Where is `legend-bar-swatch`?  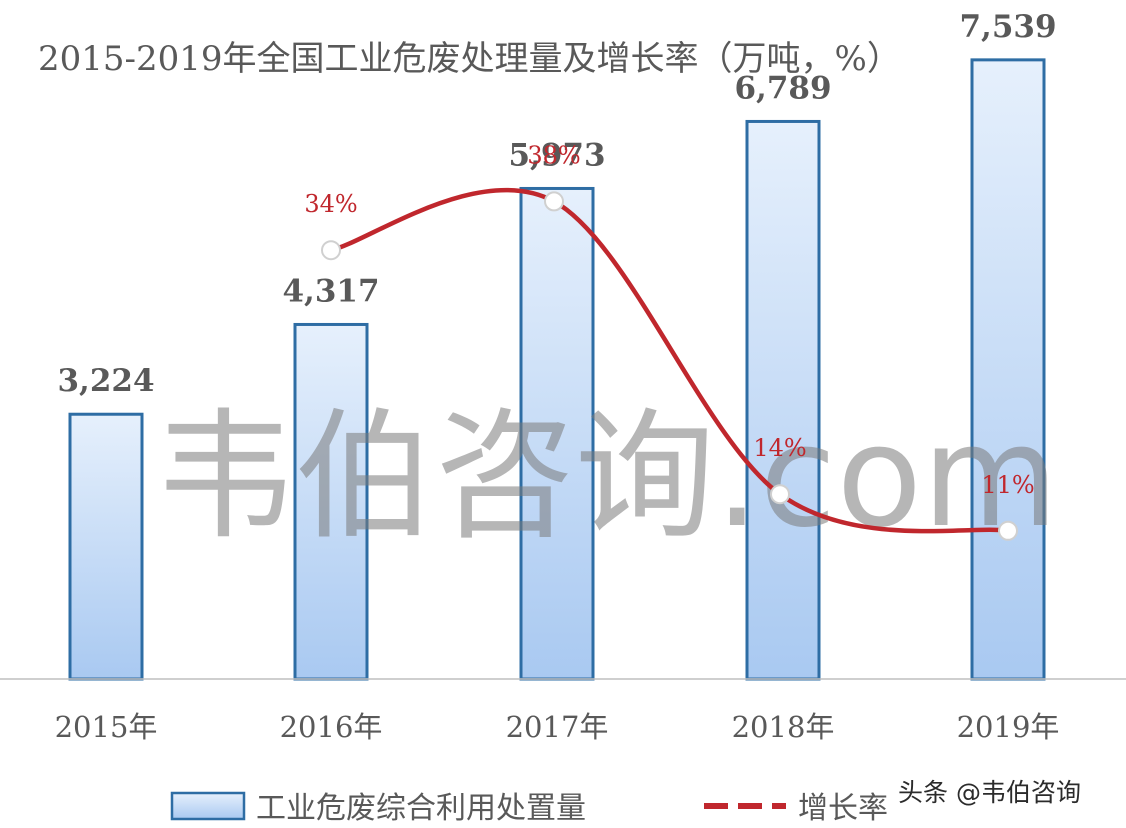
legend-bar-swatch is located at coordinates (208, 806).